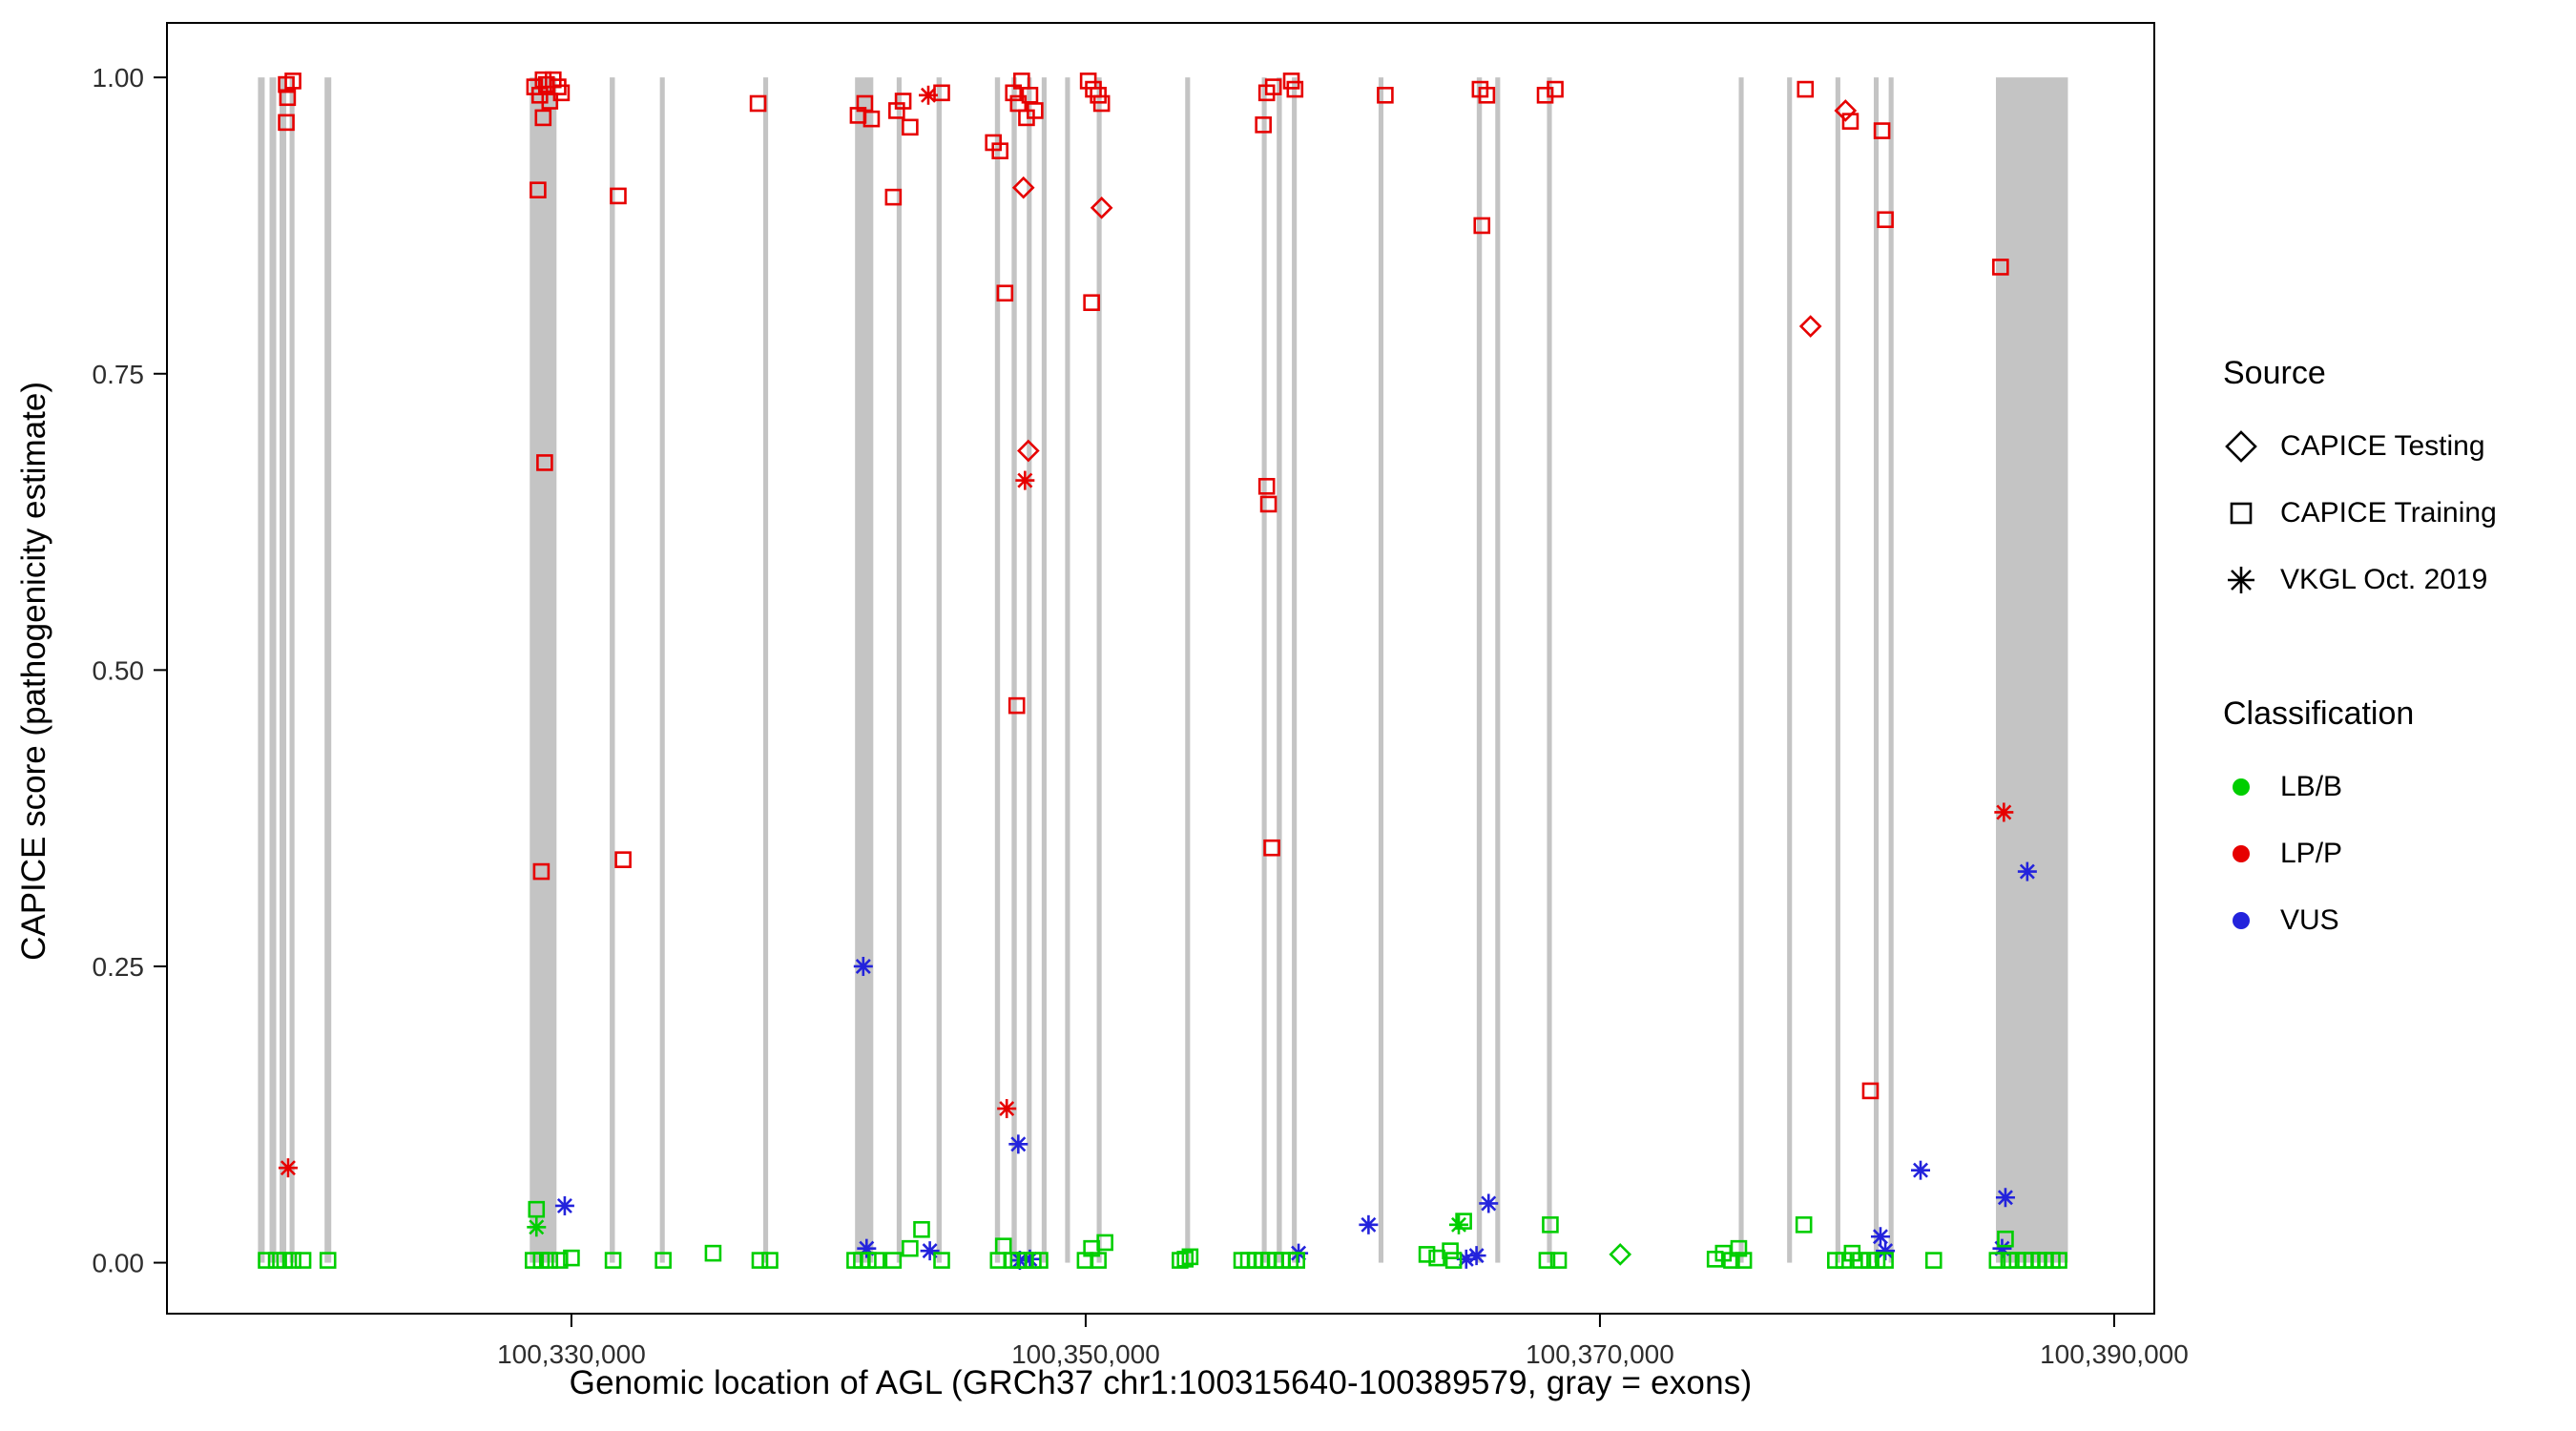 This screenshot has height=1431, width=2576. What do you see at coordinates (119, 78) in the screenshot?
I see `y-tick-label: 1.00` at bounding box center [119, 78].